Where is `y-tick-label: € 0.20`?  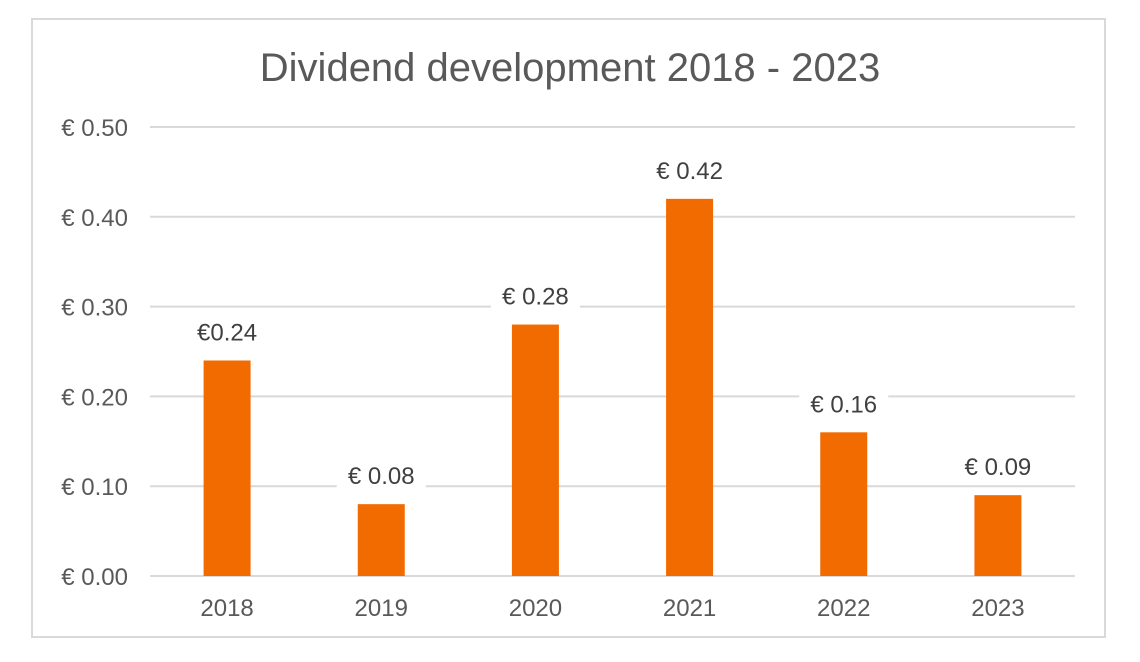 y-tick-label: € 0.20 is located at coordinates (94, 397).